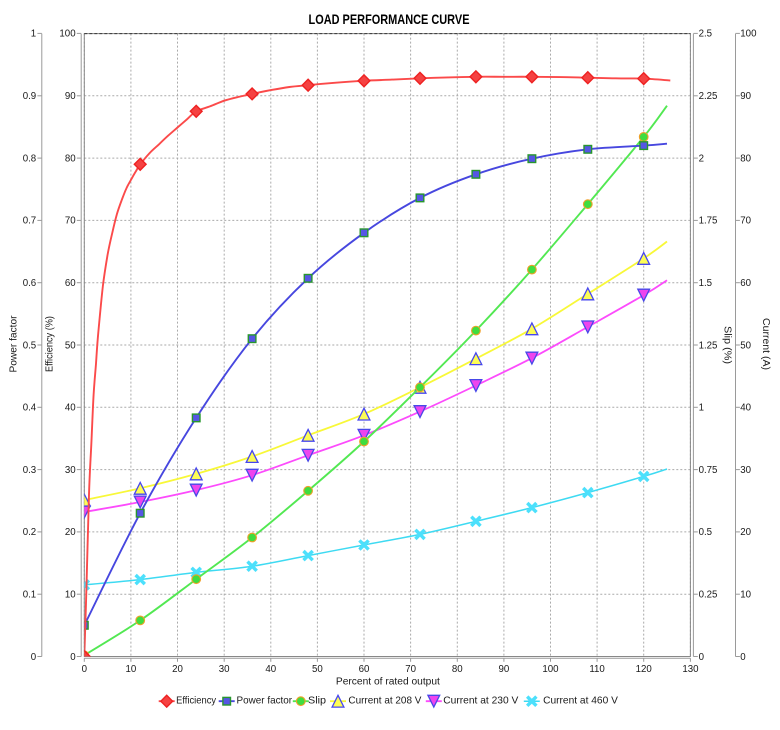 The width and height of the screenshot is (780, 730). What do you see at coordinates (580, 700) in the screenshot?
I see `svg-text: Current at 460 V` at bounding box center [580, 700].